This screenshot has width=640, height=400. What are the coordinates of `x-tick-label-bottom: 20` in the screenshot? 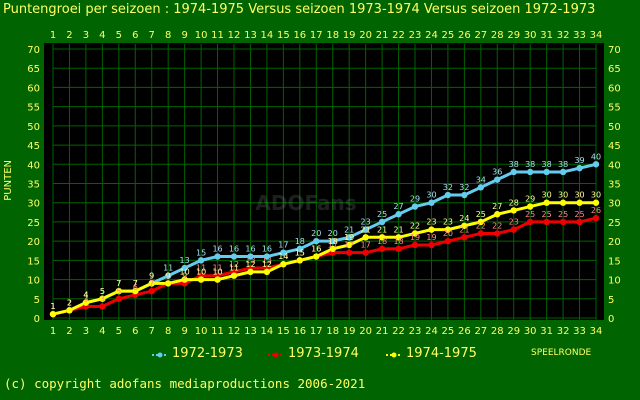 It's located at (365, 331).